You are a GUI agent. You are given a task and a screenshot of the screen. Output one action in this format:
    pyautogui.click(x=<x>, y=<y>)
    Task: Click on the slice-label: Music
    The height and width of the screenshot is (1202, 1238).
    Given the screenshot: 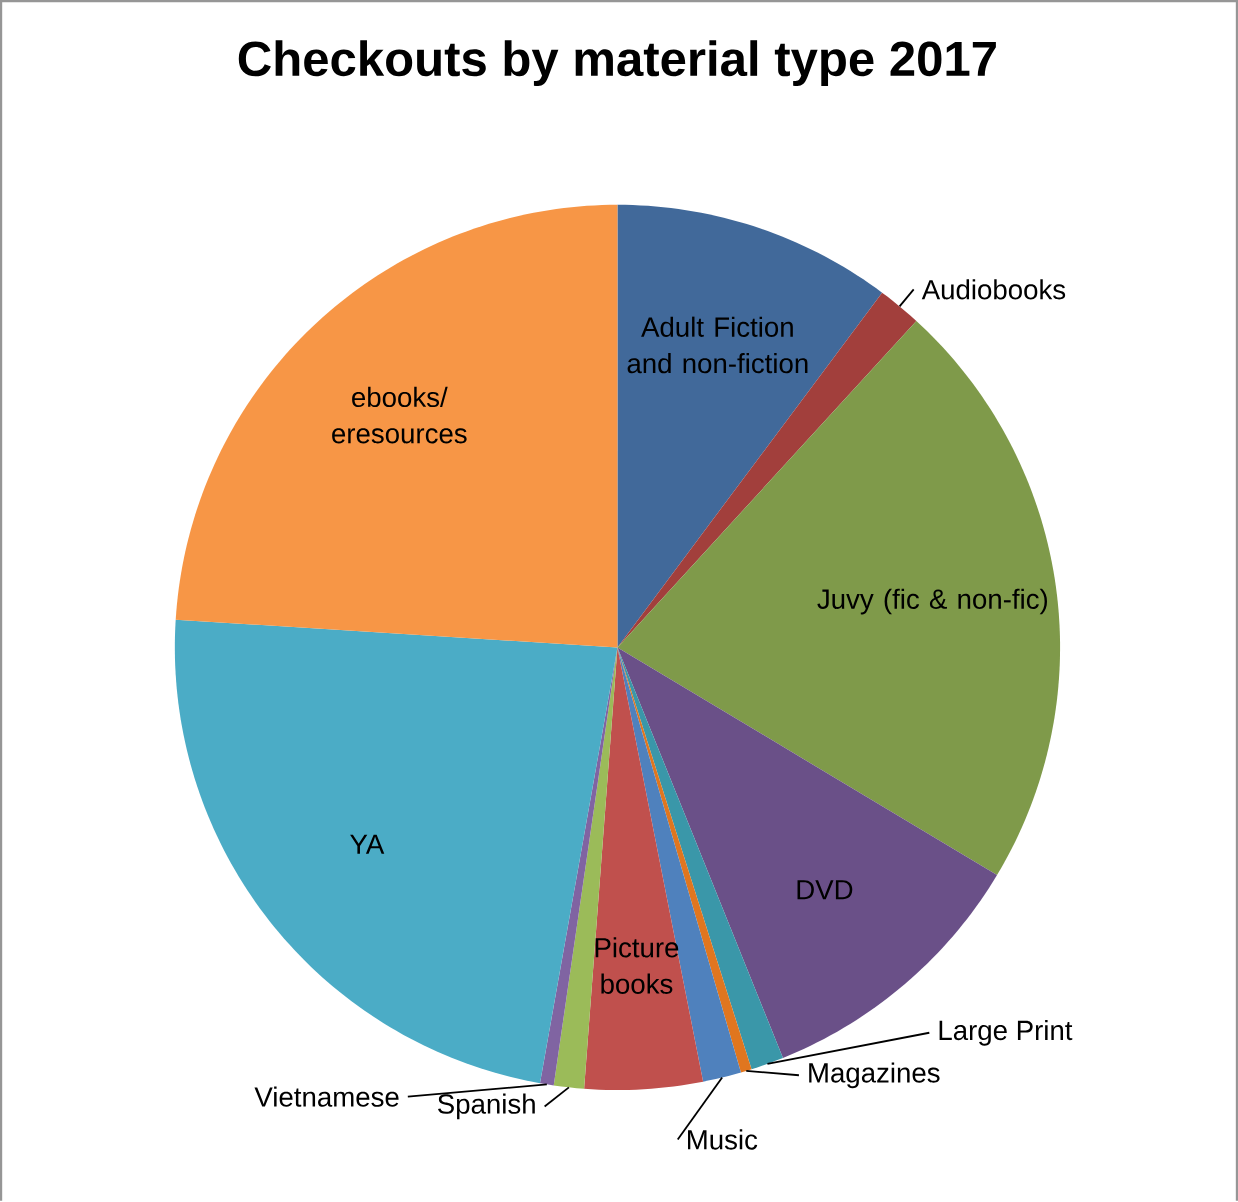 What is the action you would take?
    pyautogui.click(x=723, y=1139)
    